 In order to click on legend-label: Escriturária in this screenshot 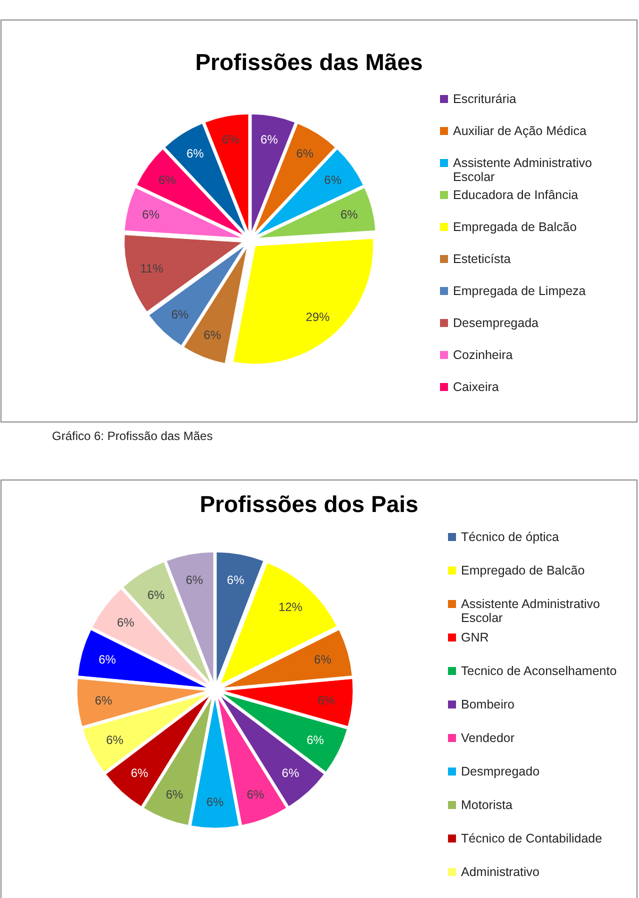, I will do `click(484, 99)`.